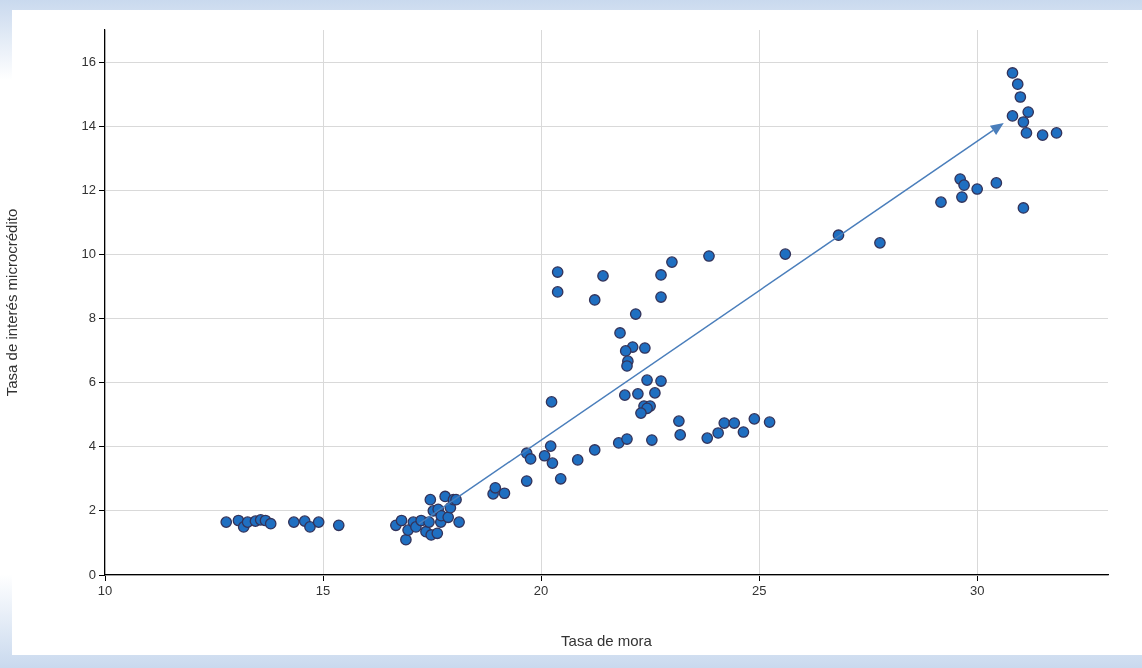 Image resolution: width=1142 pixels, height=668 pixels. Describe the element at coordinates (541, 591) in the screenshot. I see `x-tick-label: 20` at that location.